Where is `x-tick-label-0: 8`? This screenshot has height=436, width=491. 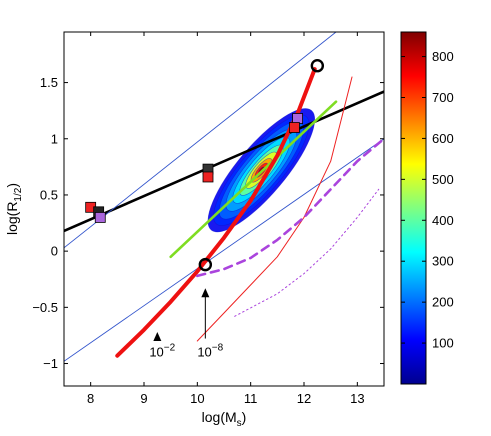 x-tick-label-0: 8 is located at coordinates (90, 398).